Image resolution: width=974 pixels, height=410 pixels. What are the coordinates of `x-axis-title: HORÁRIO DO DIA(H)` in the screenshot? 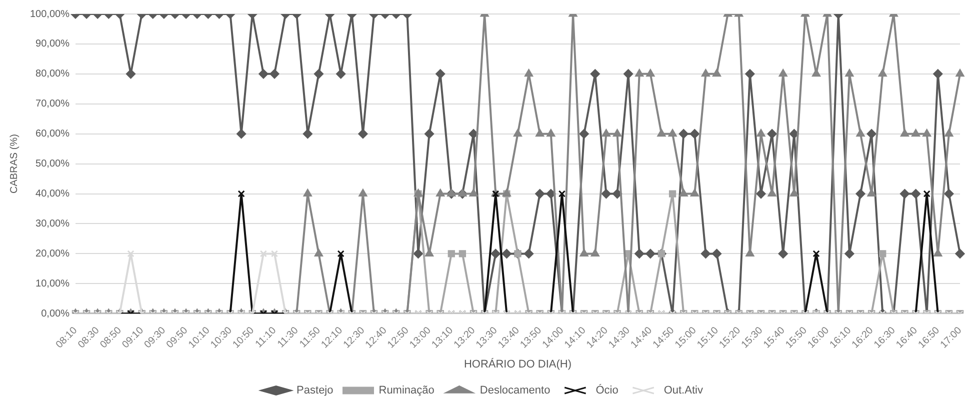 It's located at (518, 363).